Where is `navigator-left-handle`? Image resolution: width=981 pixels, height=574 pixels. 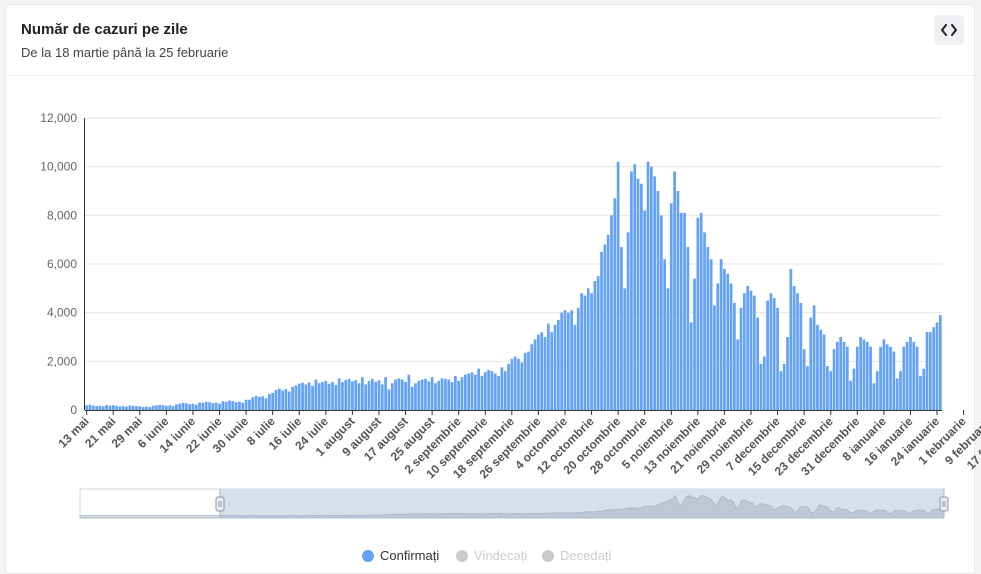
navigator-left-handle is located at coordinates (220, 504).